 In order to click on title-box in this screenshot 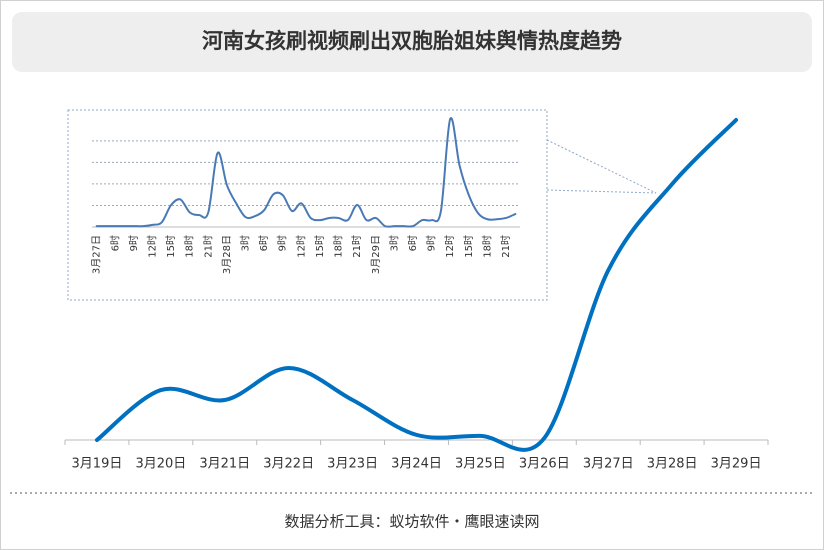, I will do `click(412, 42)`.